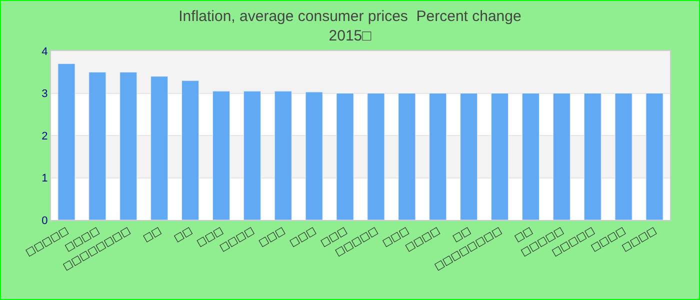 This screenshot has height=300, width=700. What do you see at coordinates (45, 52) in the screenshot?
I see `y-tick-label: 4` at bounding box center [45, 52].